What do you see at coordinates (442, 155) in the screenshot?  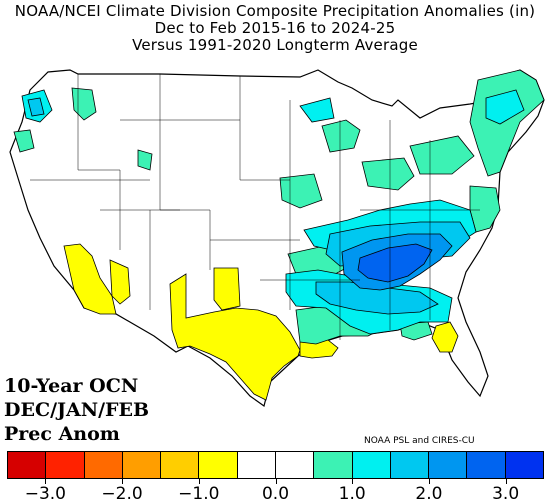 I see `light-wet-pennsylvania` at bounding box center [442, 155].